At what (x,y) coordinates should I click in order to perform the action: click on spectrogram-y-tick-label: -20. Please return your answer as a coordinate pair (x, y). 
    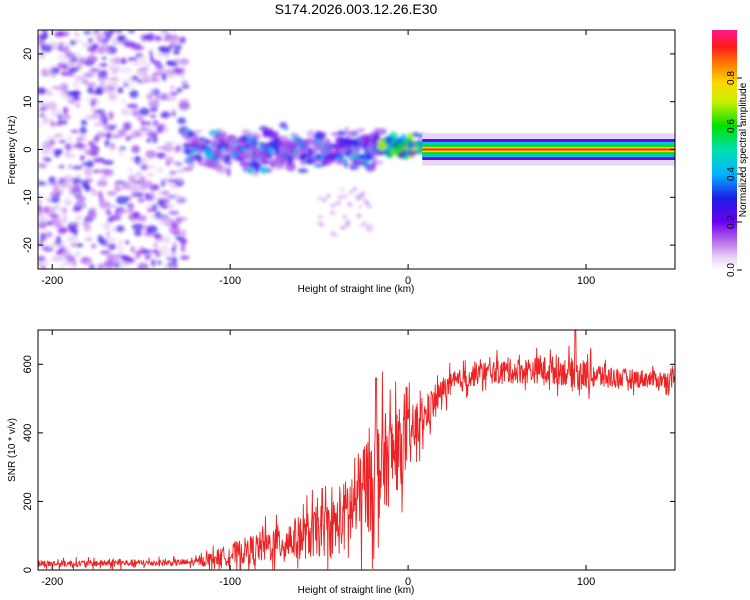
    Looking at the image, I should click on (28, 245).